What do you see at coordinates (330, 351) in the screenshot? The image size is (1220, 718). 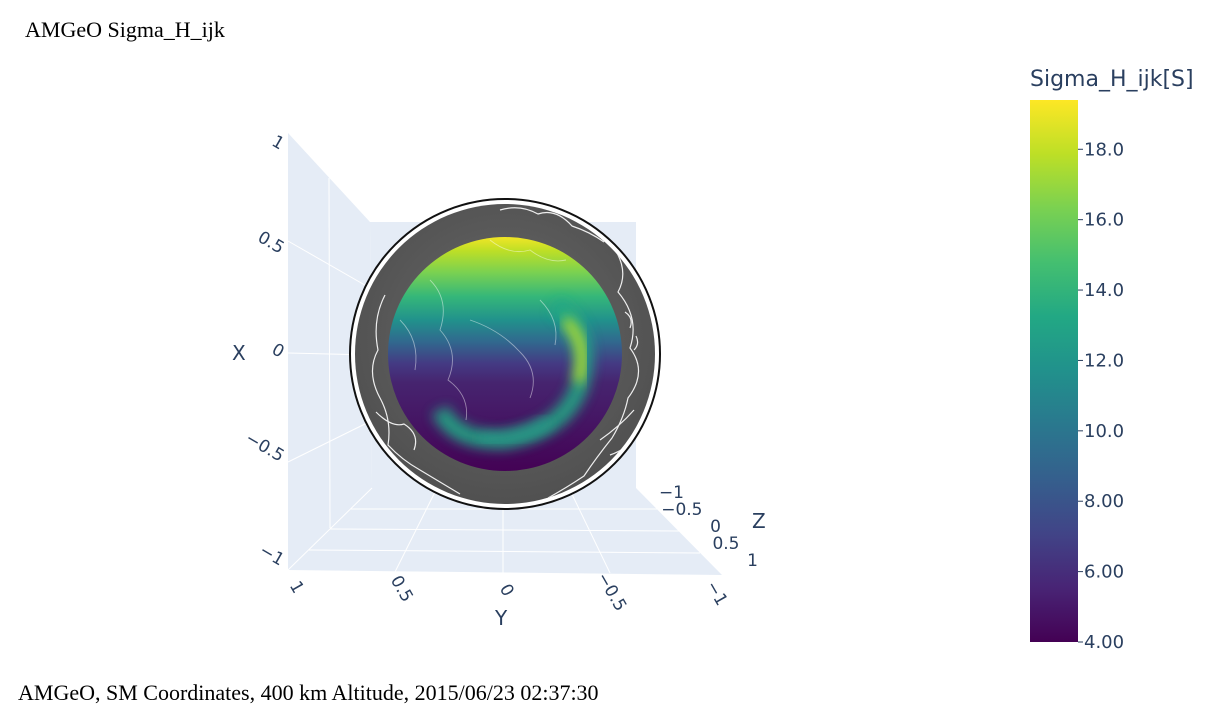 I see `pane-left` at bounding box center [330, 351].